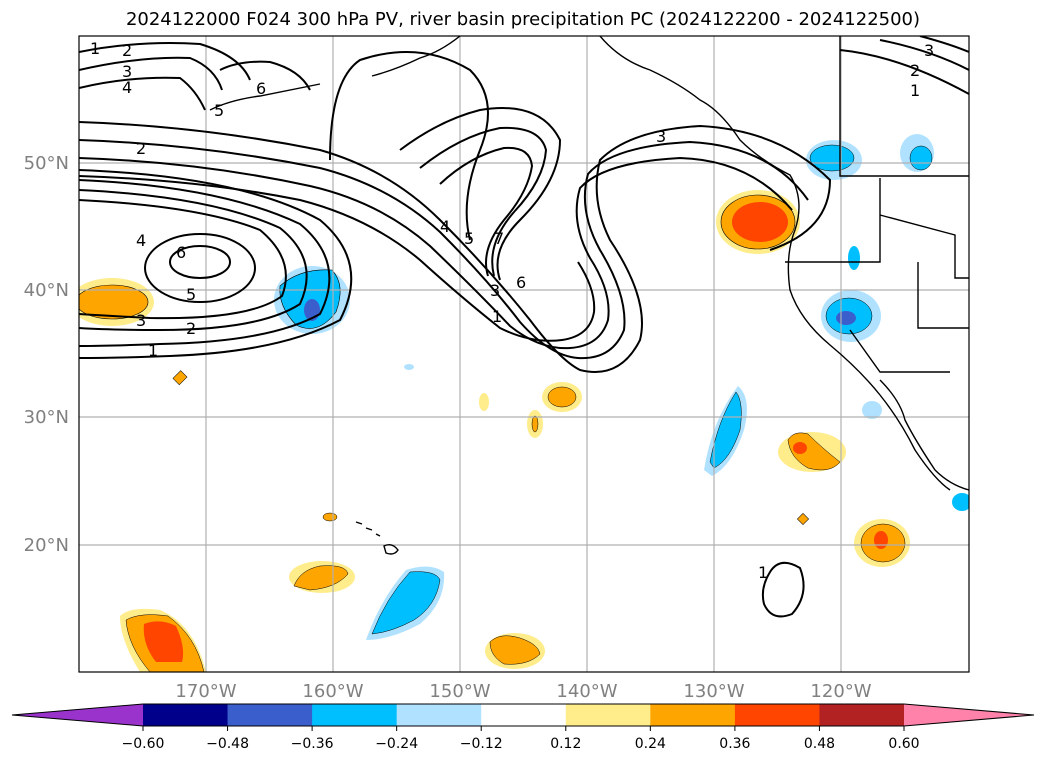 This screenshot has width=1047, height=765. Describe the element at coordinates (396, 744) in the screenshot. I see `colorbar-tick-label: −0.24` at that location.